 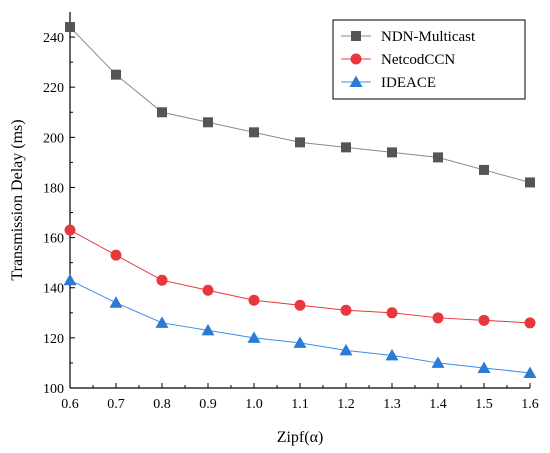 What do you see at coordinates (116, 404) in the screenshot?
I see `x-tick-label: 0.7` at bounding box center [116, 404].